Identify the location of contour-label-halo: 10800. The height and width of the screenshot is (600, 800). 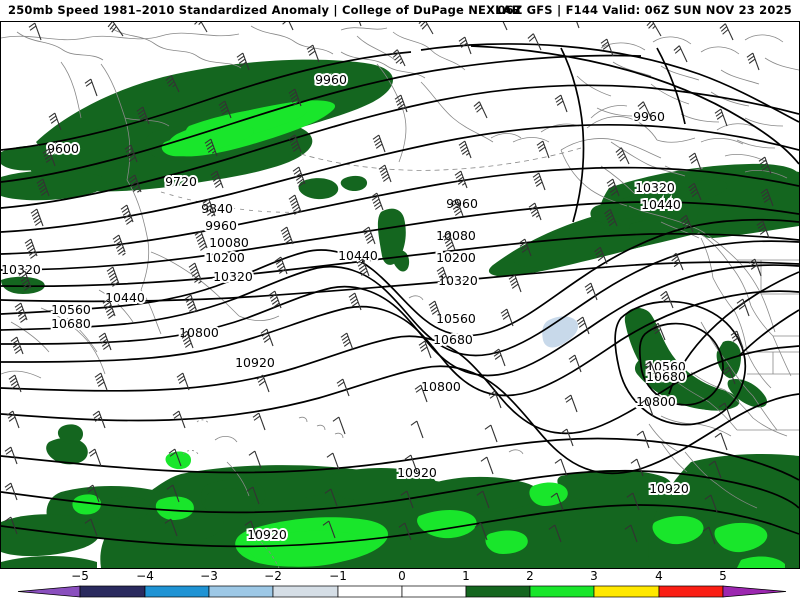
(656, 401).